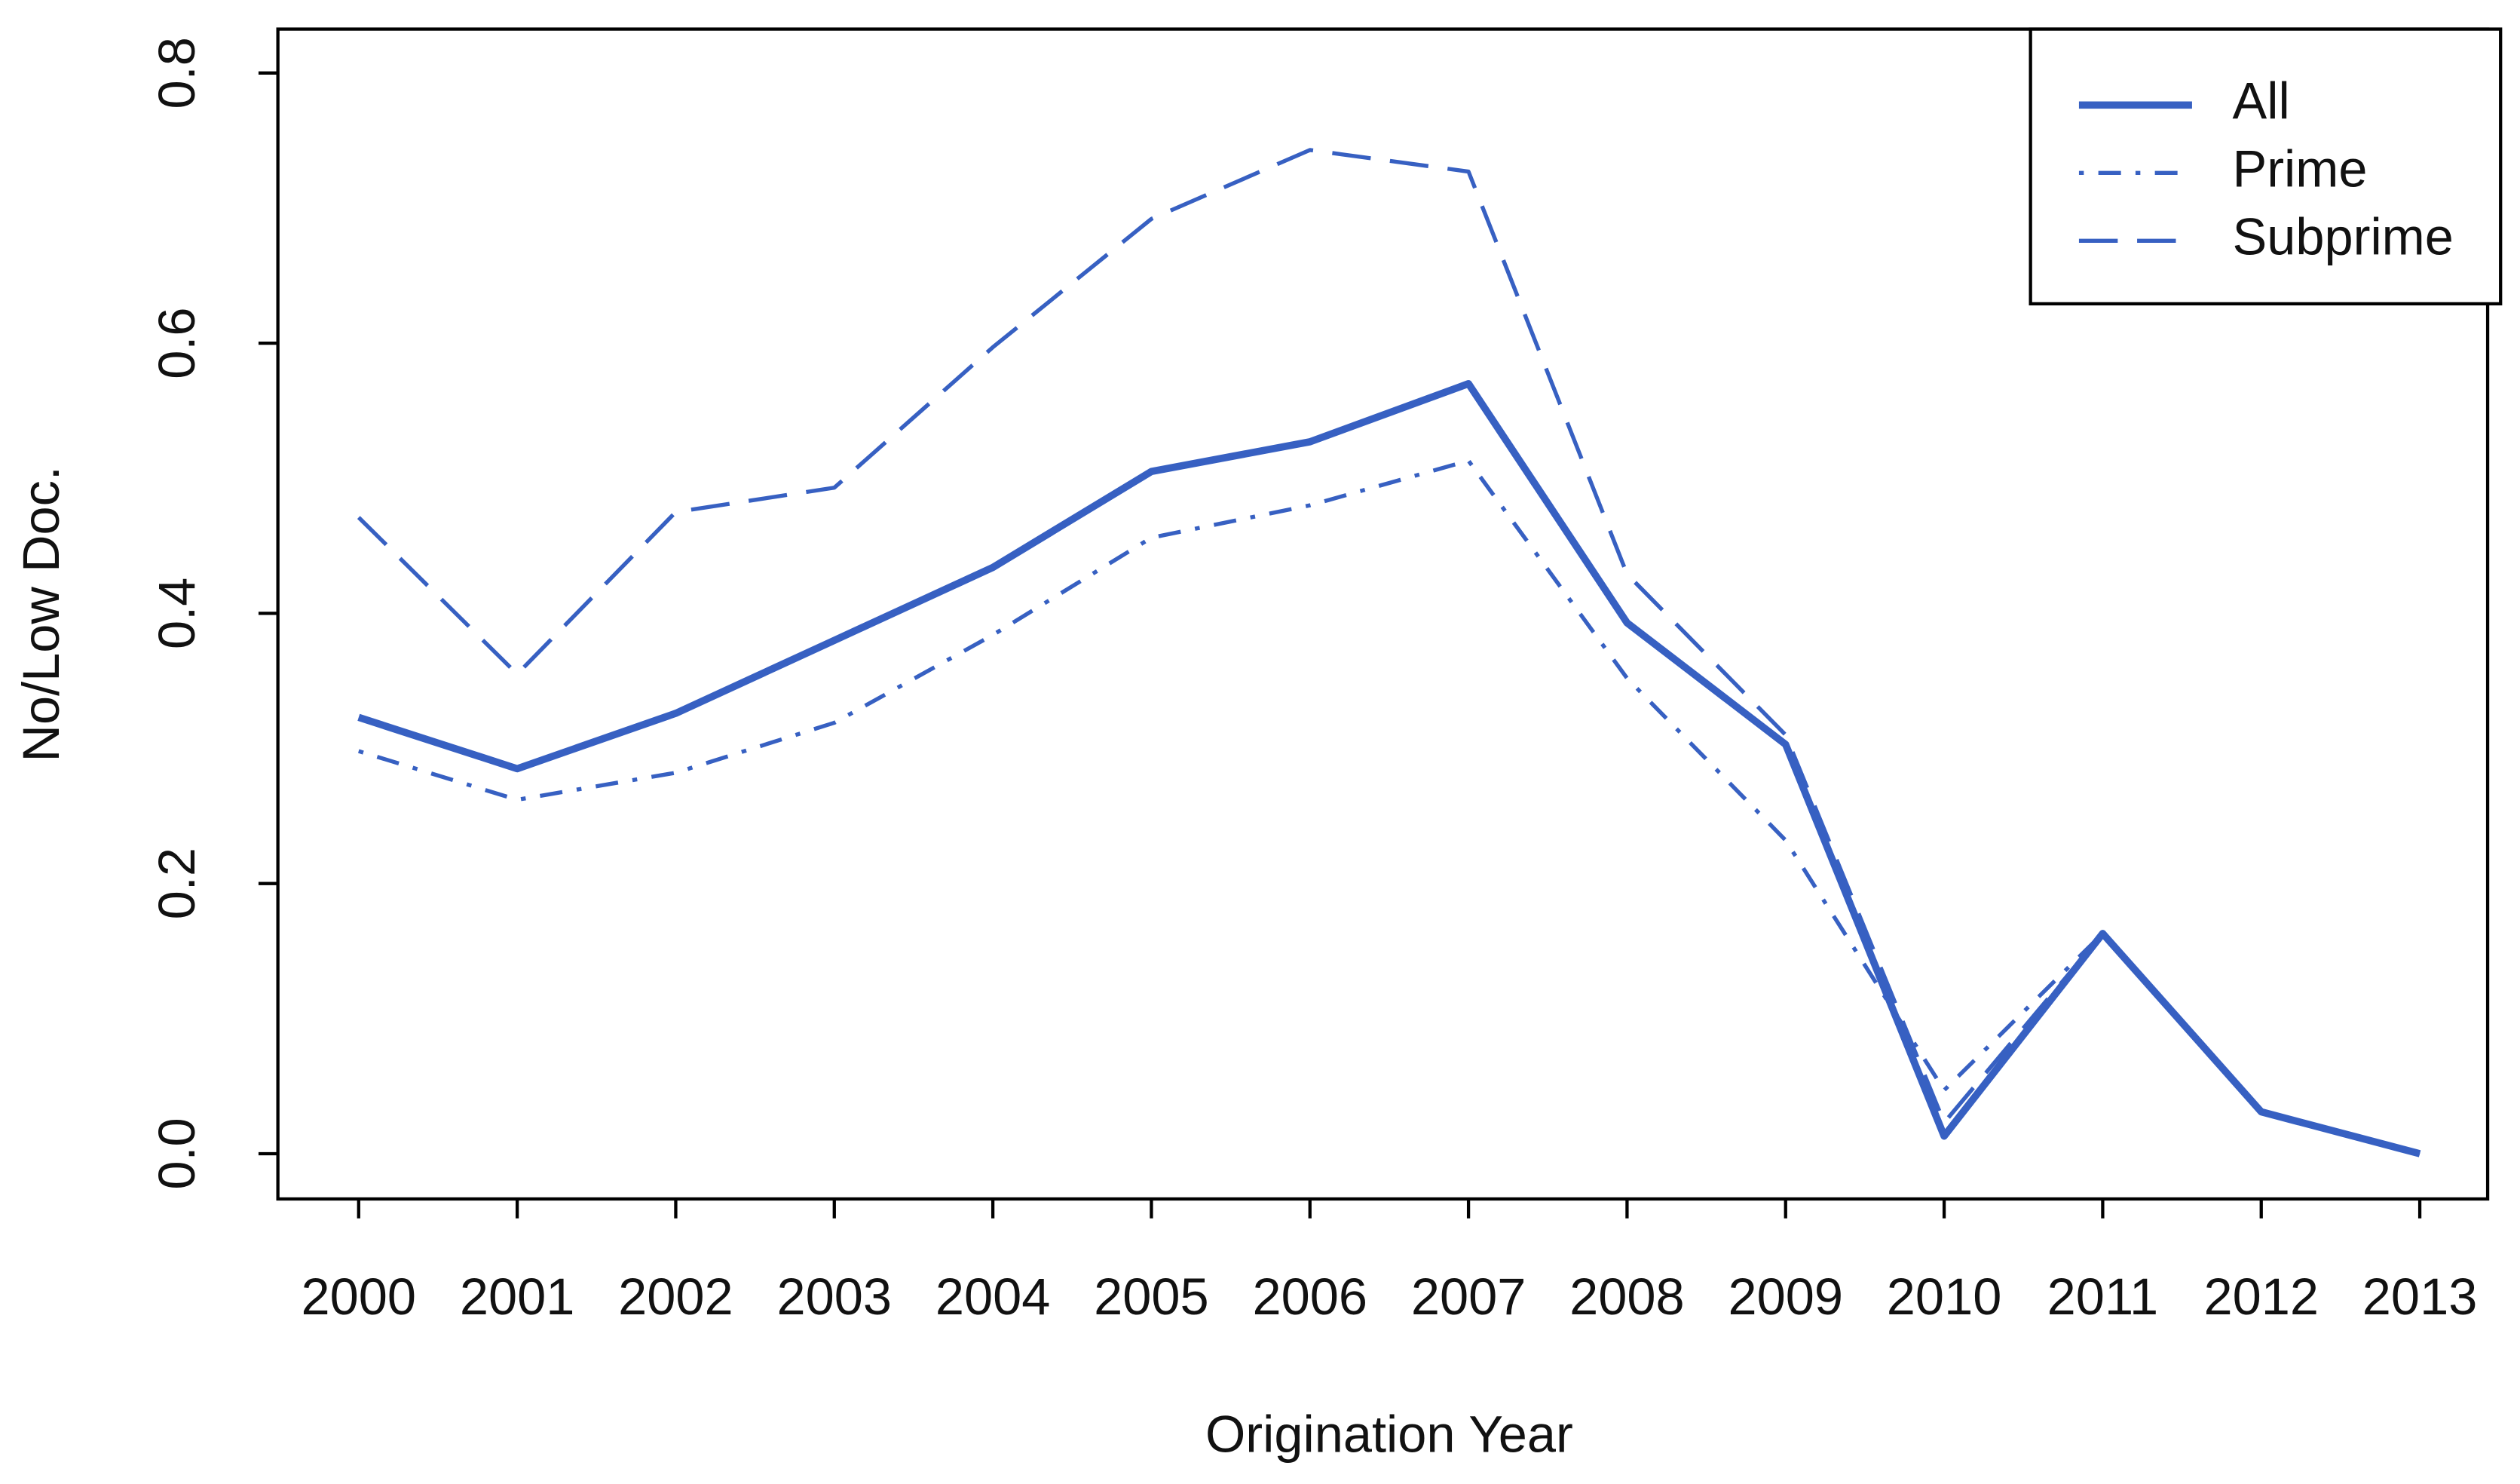 This screenshot has height=1484, width=2520. Describe the element at coordinates (359, 1297) in the screenshot. I see `x-tick-label: 2000` at that location.